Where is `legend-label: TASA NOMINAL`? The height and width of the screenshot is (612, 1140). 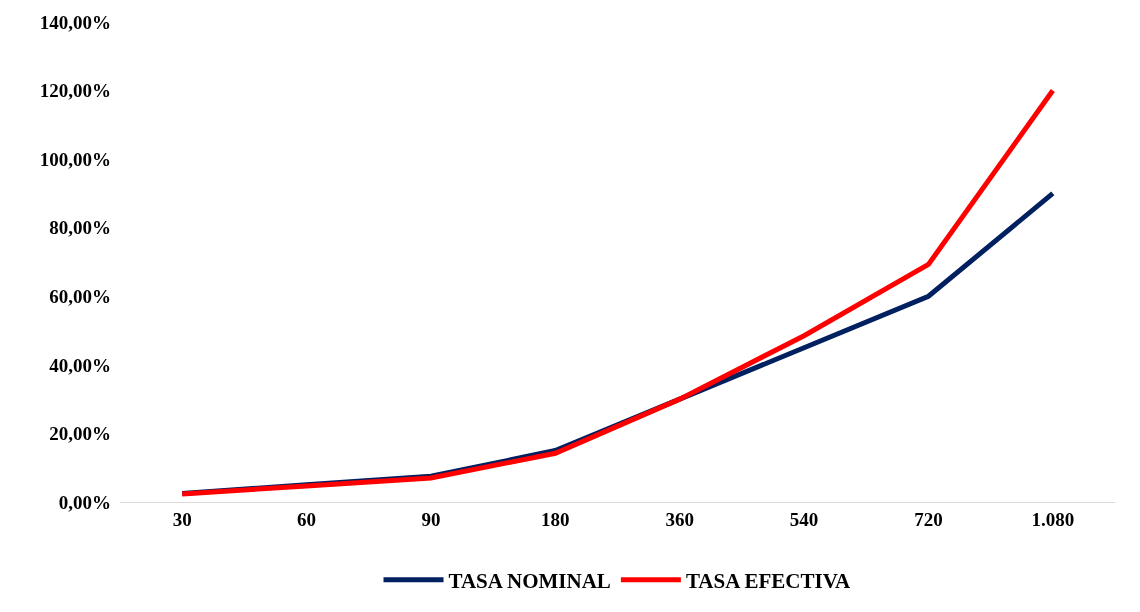 legend-label: TASA NOMINAL is located at coordinates (529, 580).